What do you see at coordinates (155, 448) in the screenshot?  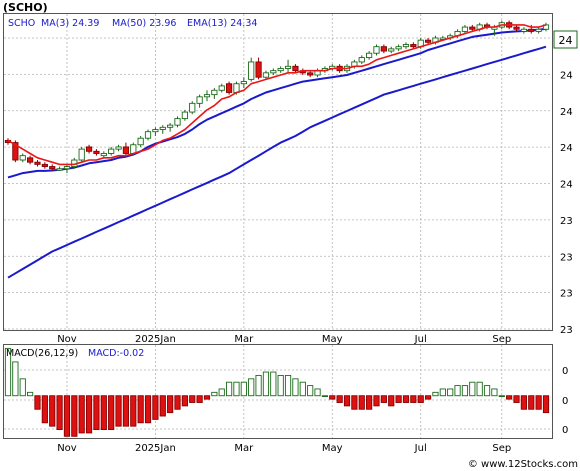 I see `macd-x-tick-label: 2025Jan` at bounding box center [155, 448].